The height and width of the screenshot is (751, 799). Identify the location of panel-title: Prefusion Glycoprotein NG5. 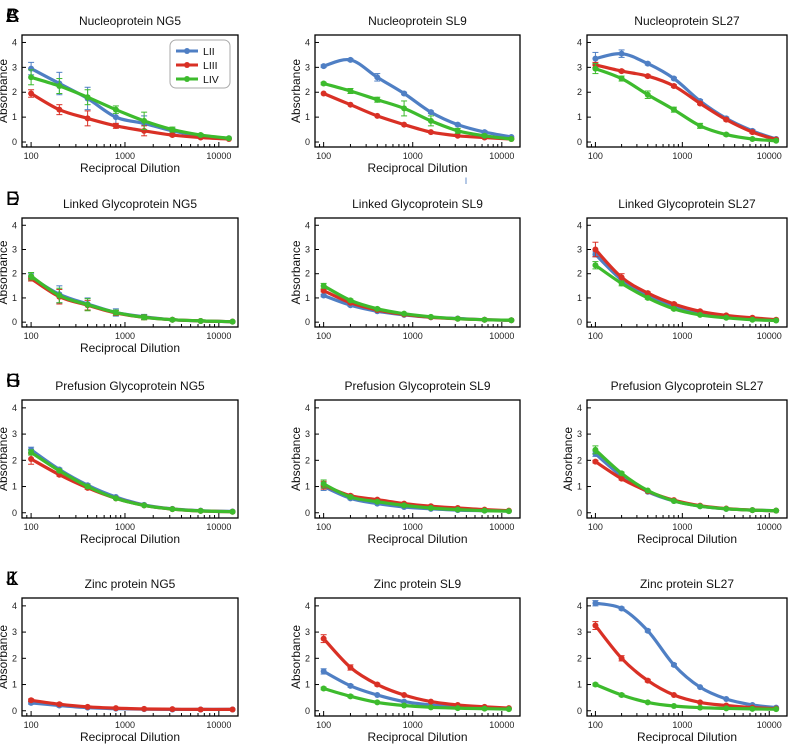
(130, 386).